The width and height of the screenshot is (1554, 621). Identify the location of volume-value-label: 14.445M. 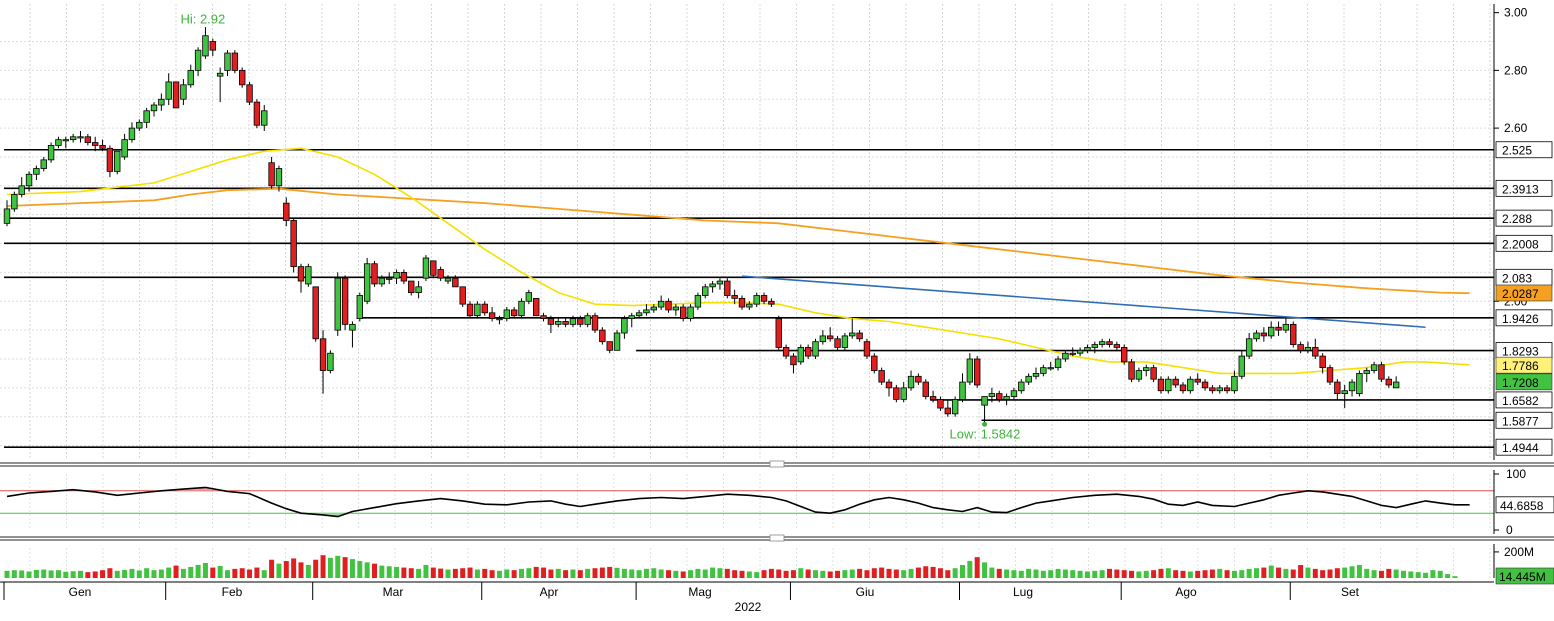
(1522, 577).